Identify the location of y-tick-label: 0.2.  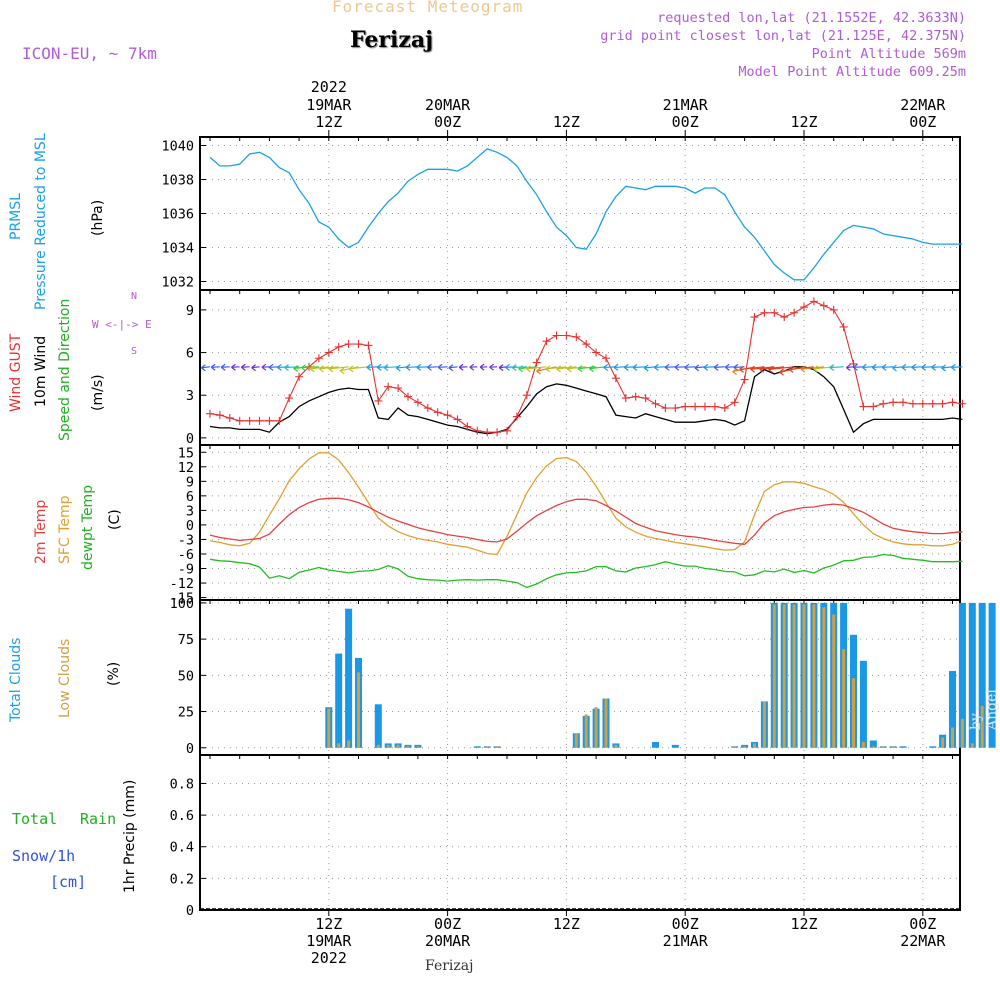
(182, 879).